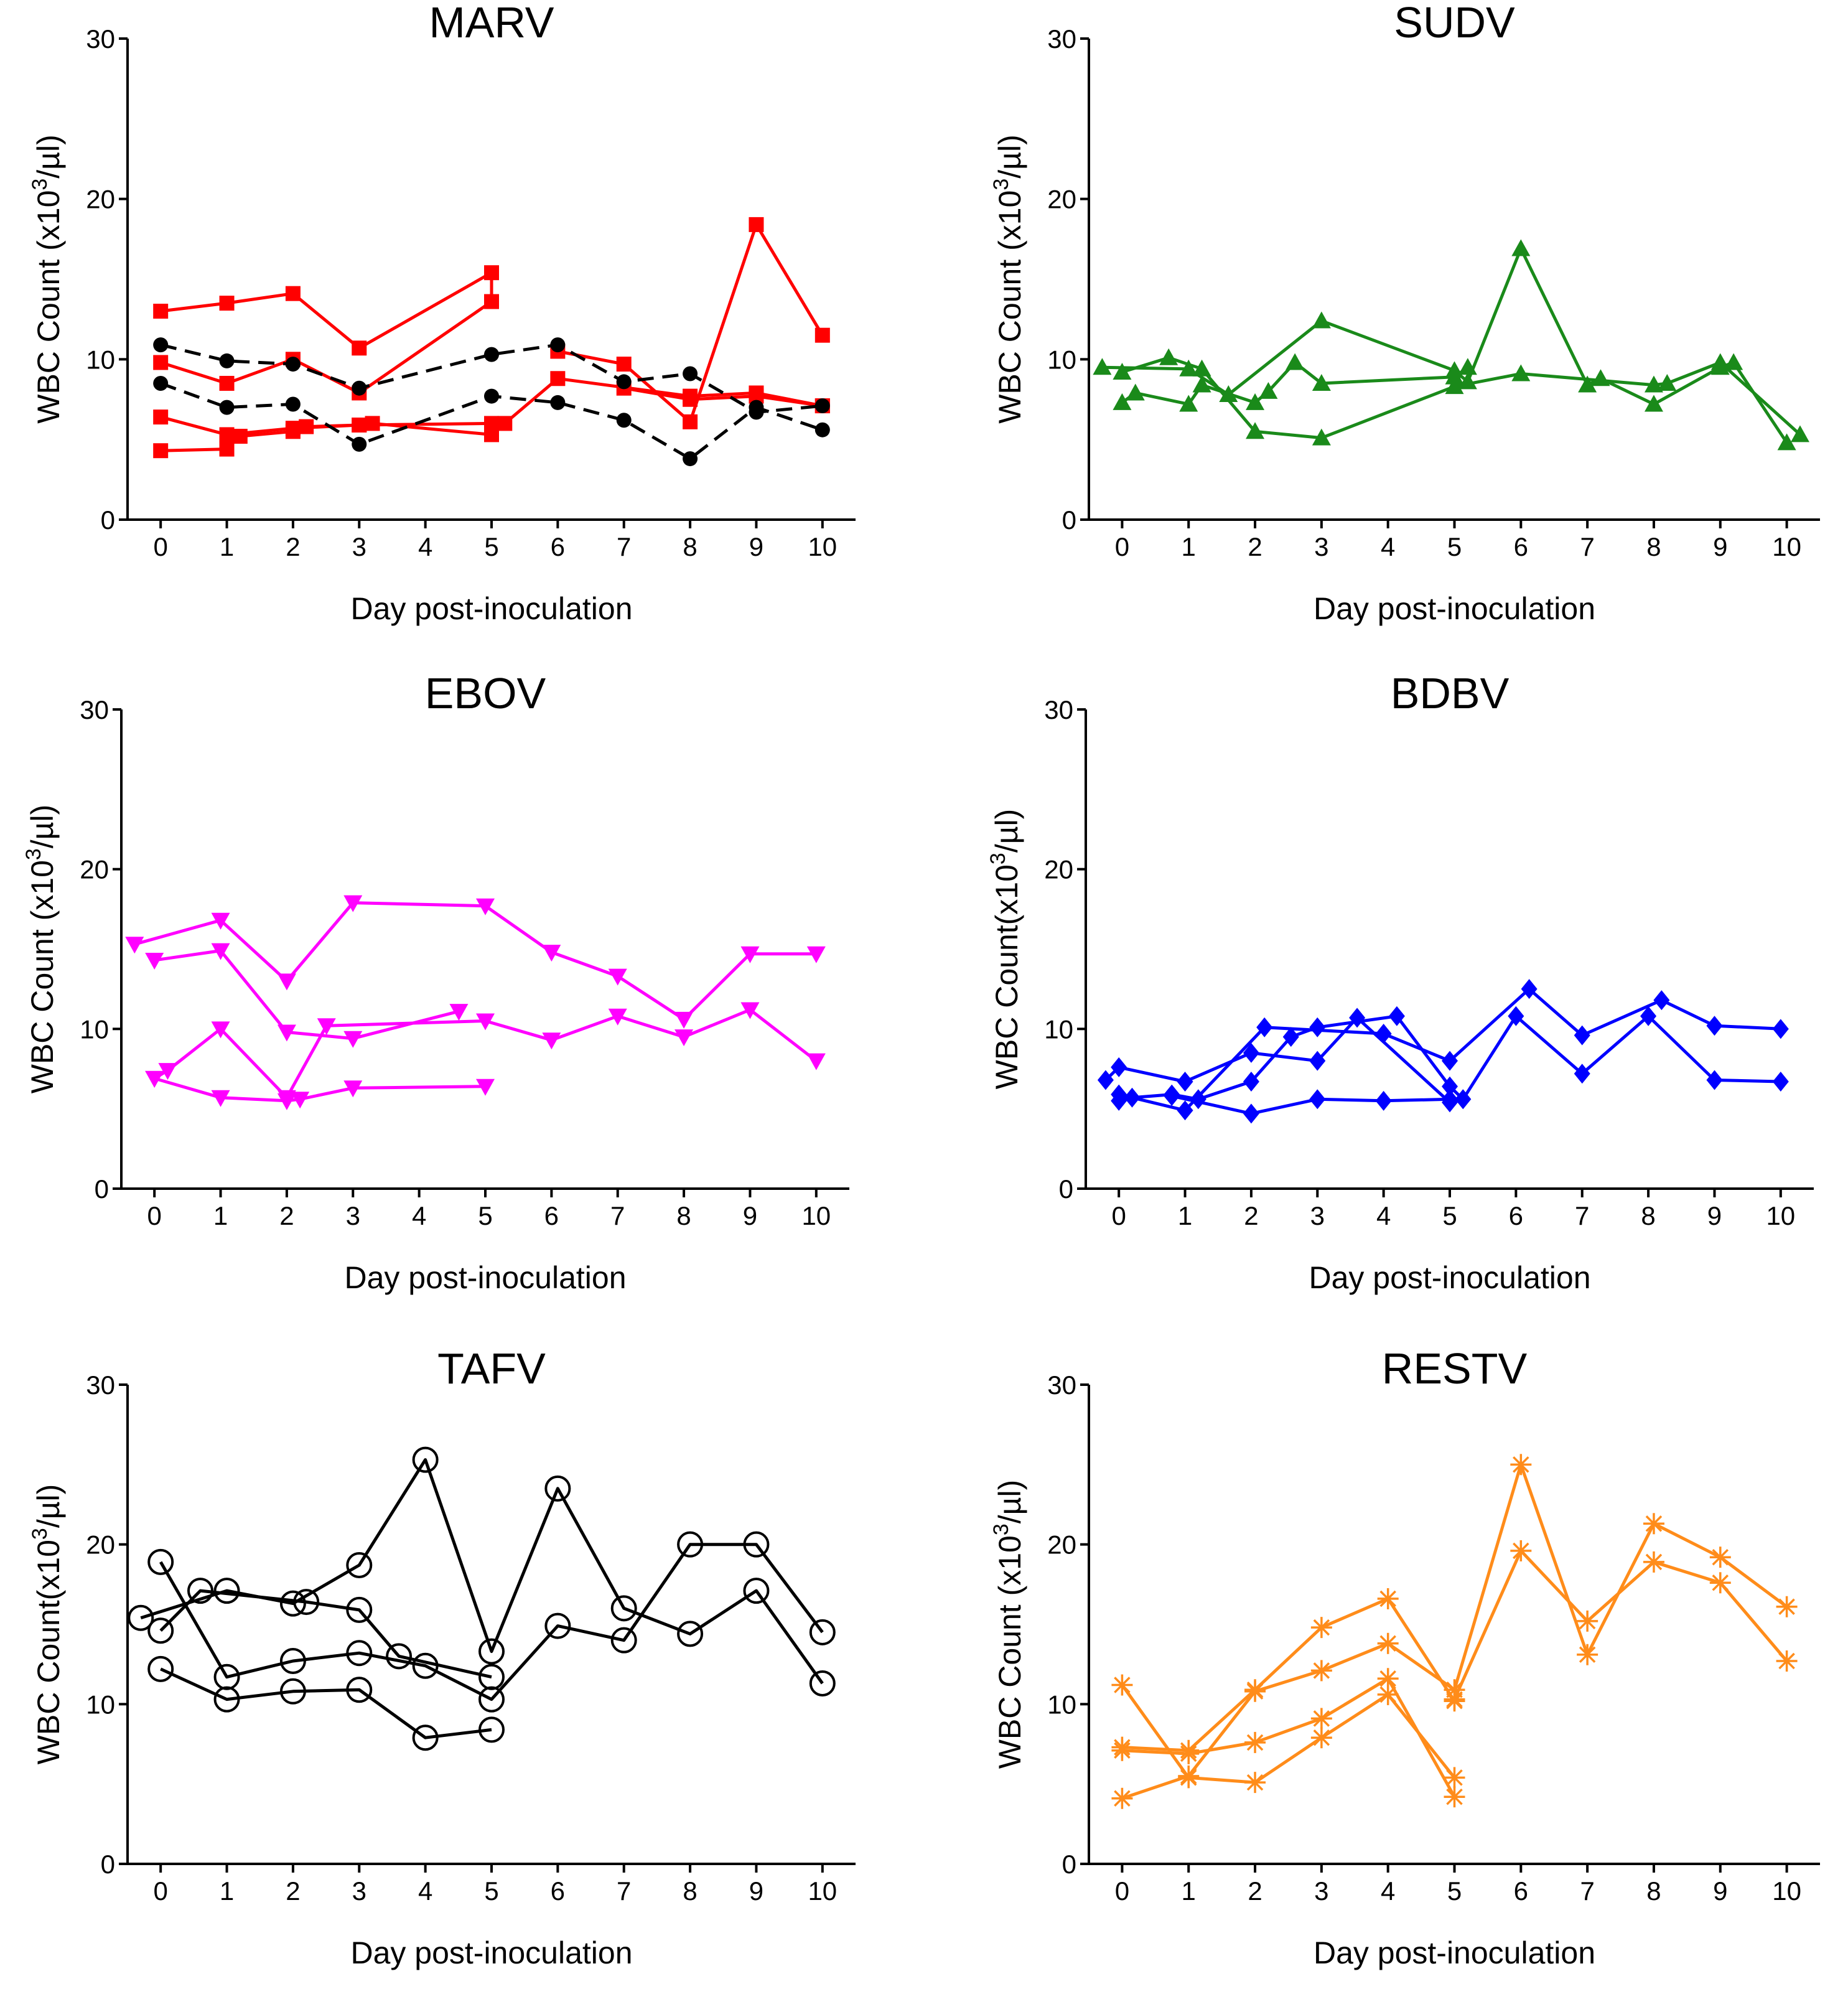  Describe the element at coordinates (1521, 546) in the screenshot. I see `x-tick-label: 6` at that location.